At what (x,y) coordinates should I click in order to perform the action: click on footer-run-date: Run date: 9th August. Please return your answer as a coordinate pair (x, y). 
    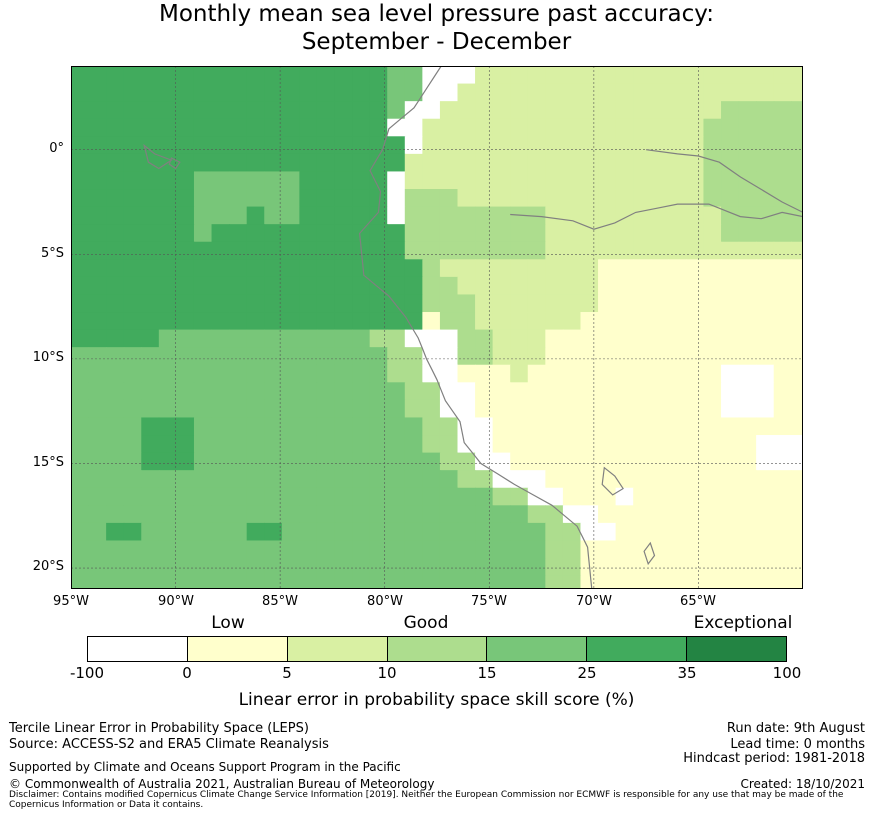
    Looking at the image, I should click on (795, 728).